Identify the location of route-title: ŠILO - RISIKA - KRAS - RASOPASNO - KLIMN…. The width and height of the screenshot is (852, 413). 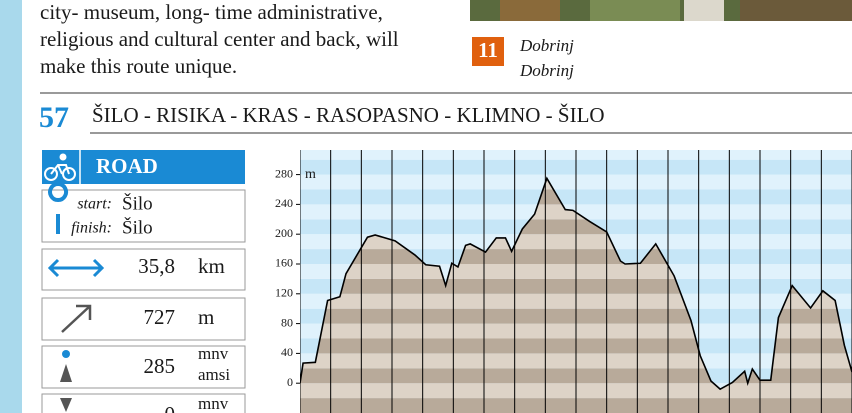
(348, 115).